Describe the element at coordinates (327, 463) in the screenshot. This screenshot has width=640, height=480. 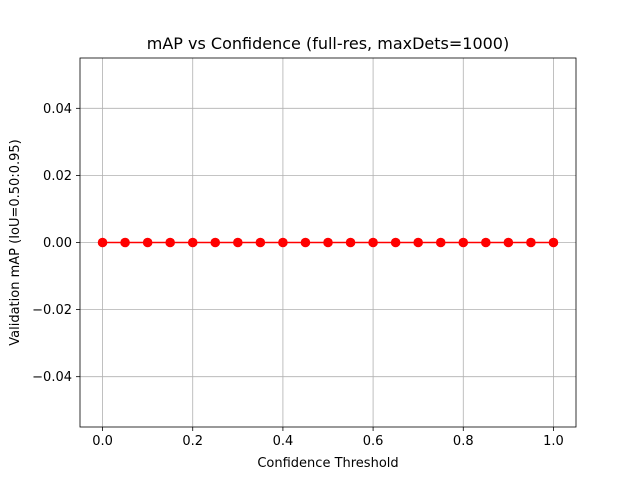
I see `x-axis-label: Confidence Threshold` at that location.